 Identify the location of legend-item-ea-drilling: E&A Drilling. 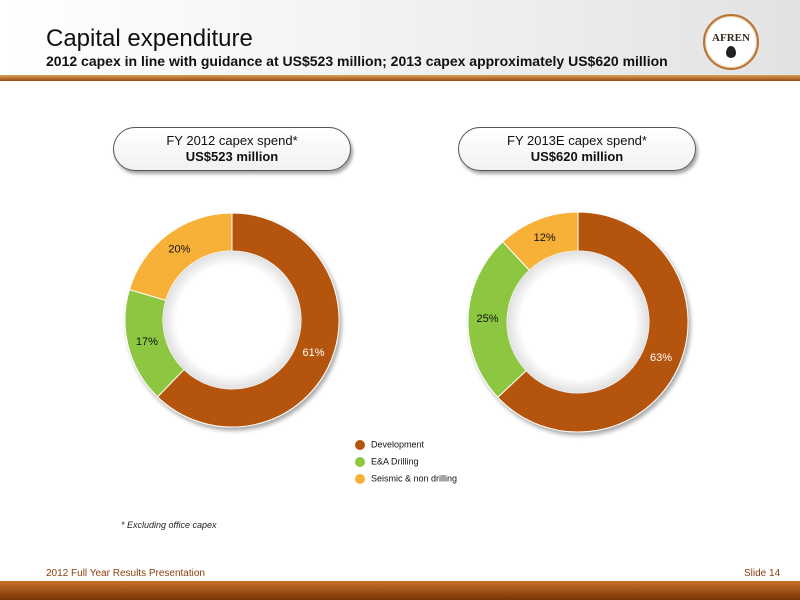
(406, 464).